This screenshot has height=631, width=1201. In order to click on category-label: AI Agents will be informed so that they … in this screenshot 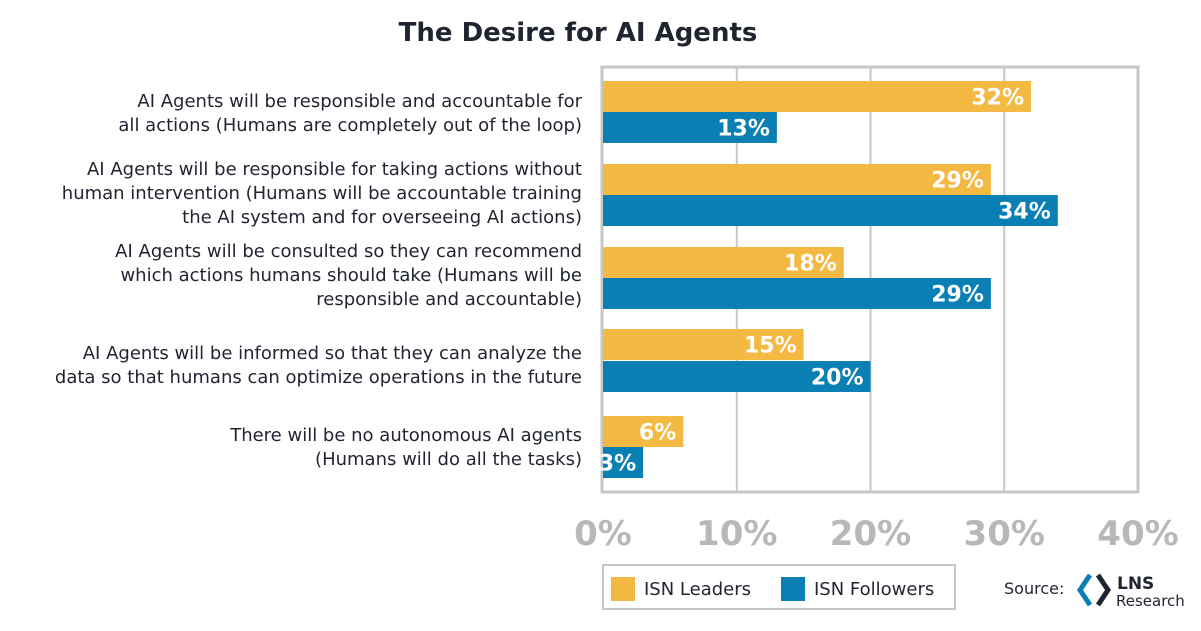, I will do `click(318, 365)`.